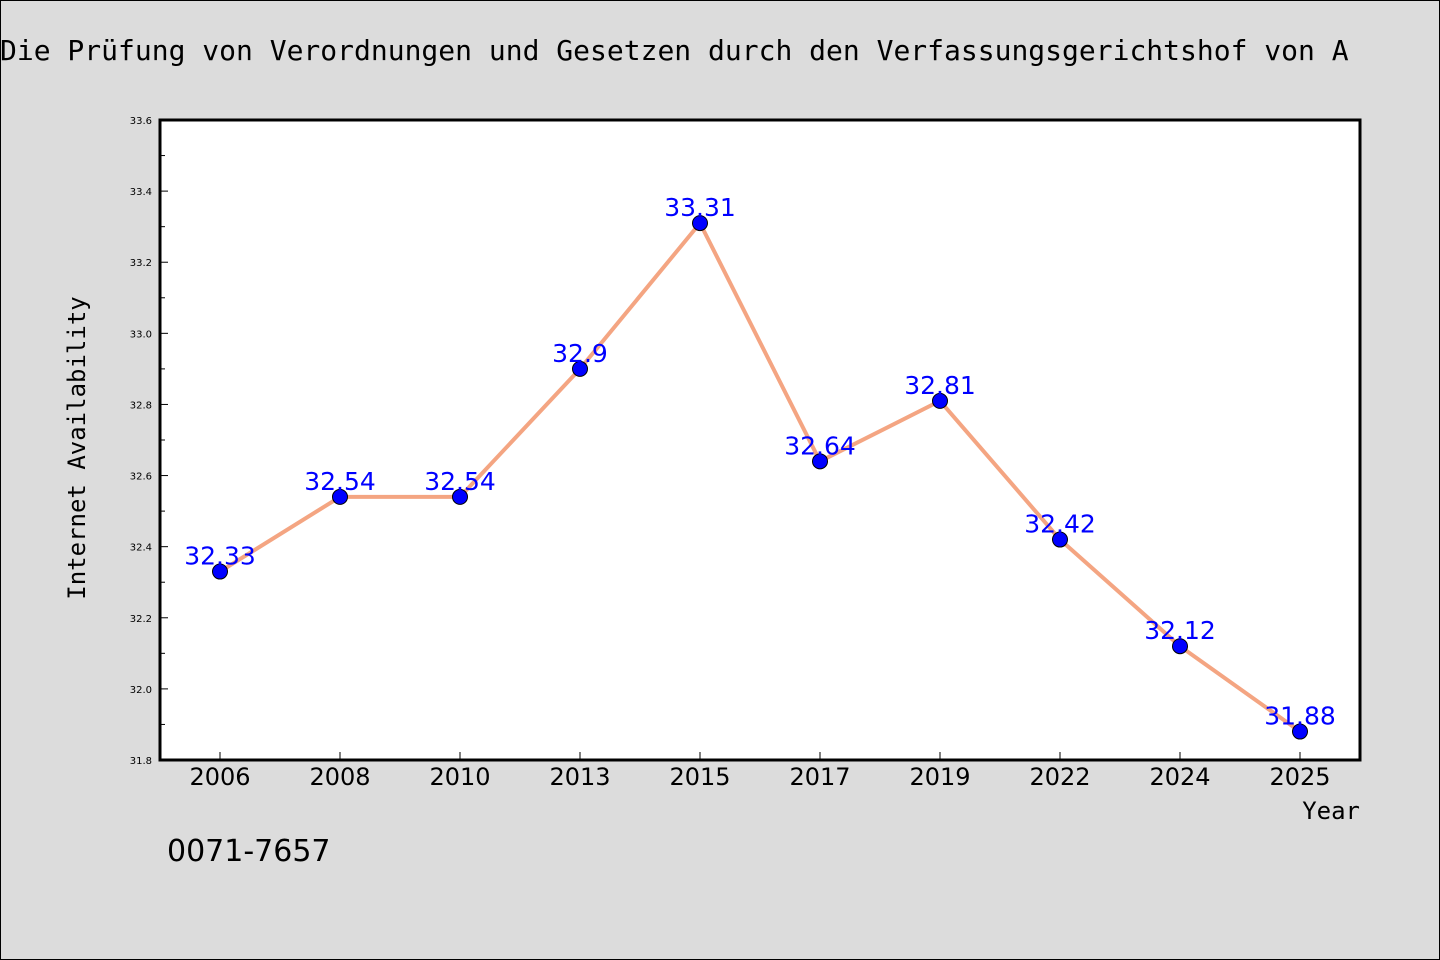 This screenshot has height=960, width=1440. What do you see at coordinates (1300, 716) in the screenshot?
I see `data-label: 31.88` at bounding box center [1300, 716].